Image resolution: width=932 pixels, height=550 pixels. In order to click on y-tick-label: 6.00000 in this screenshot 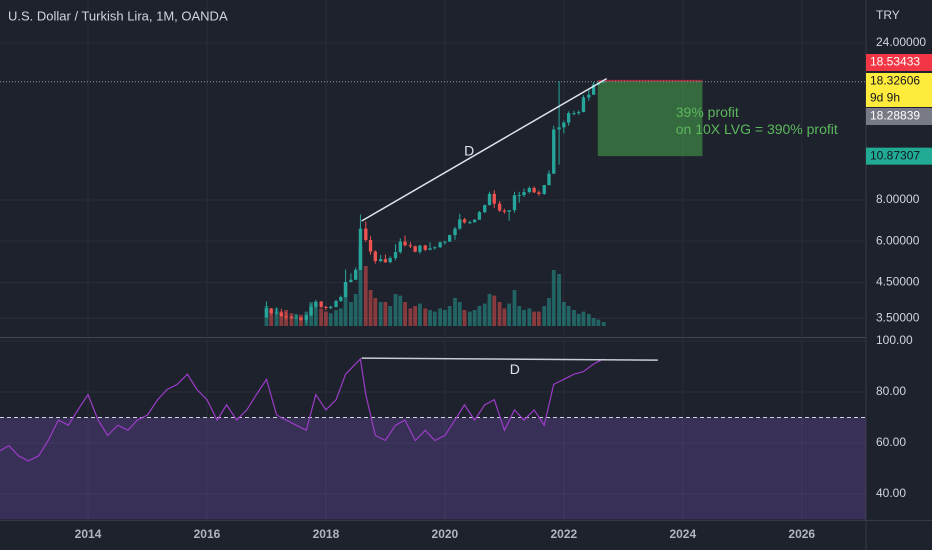, I will do `click(898, 240)`.